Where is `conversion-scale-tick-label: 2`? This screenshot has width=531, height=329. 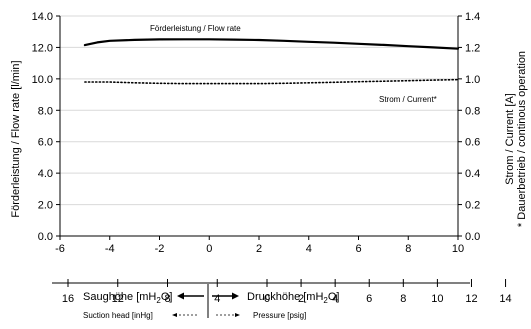 conversion-scale-tick-label: 2 is located at coordinates (301, 299).